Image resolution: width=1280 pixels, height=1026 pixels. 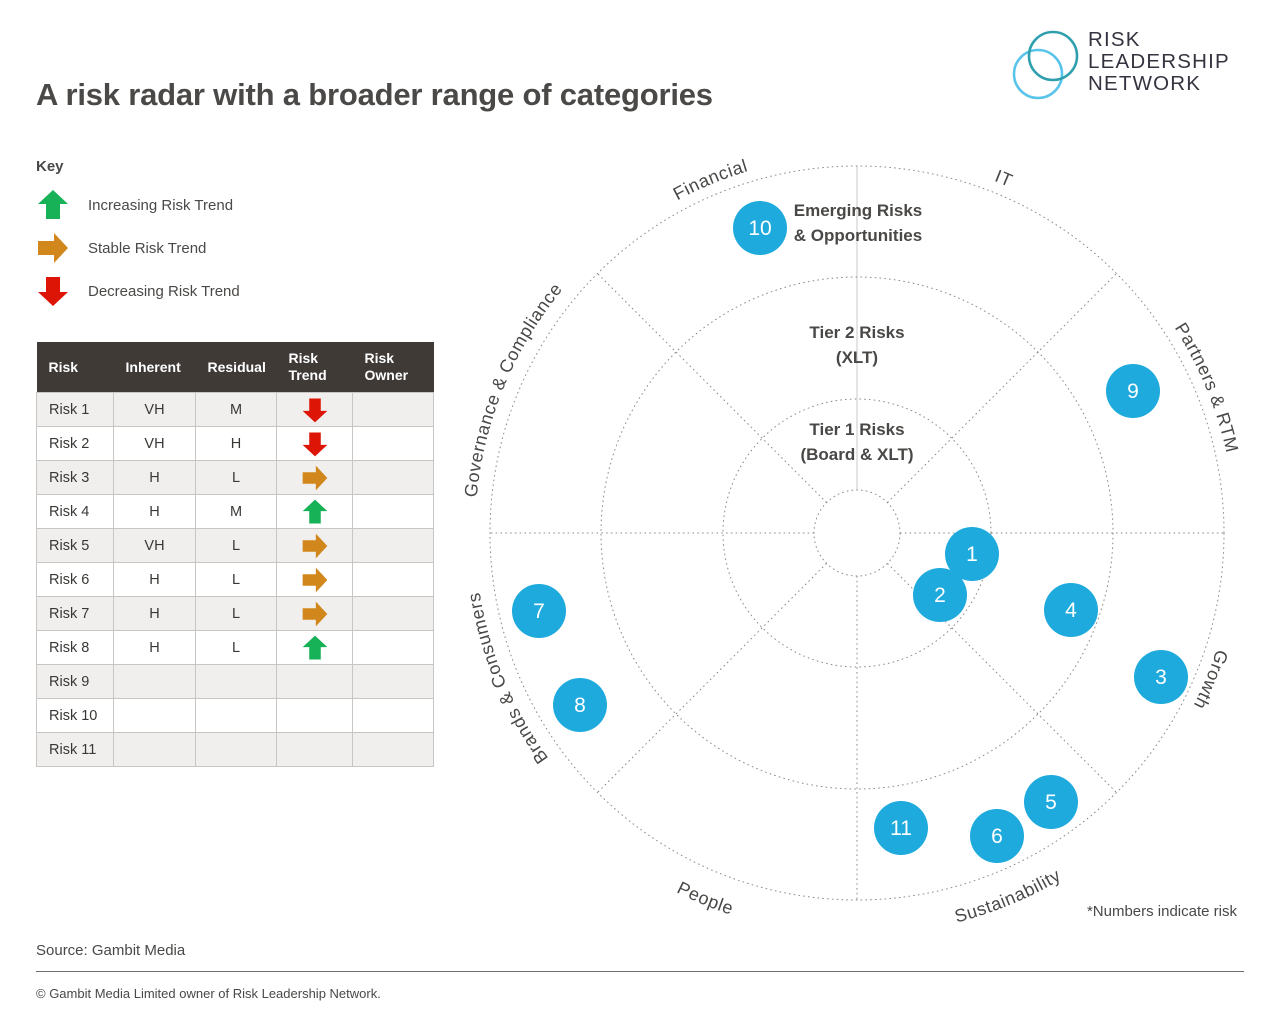 I want to click on risk-point-number: 7, so click(x=539, y=611).